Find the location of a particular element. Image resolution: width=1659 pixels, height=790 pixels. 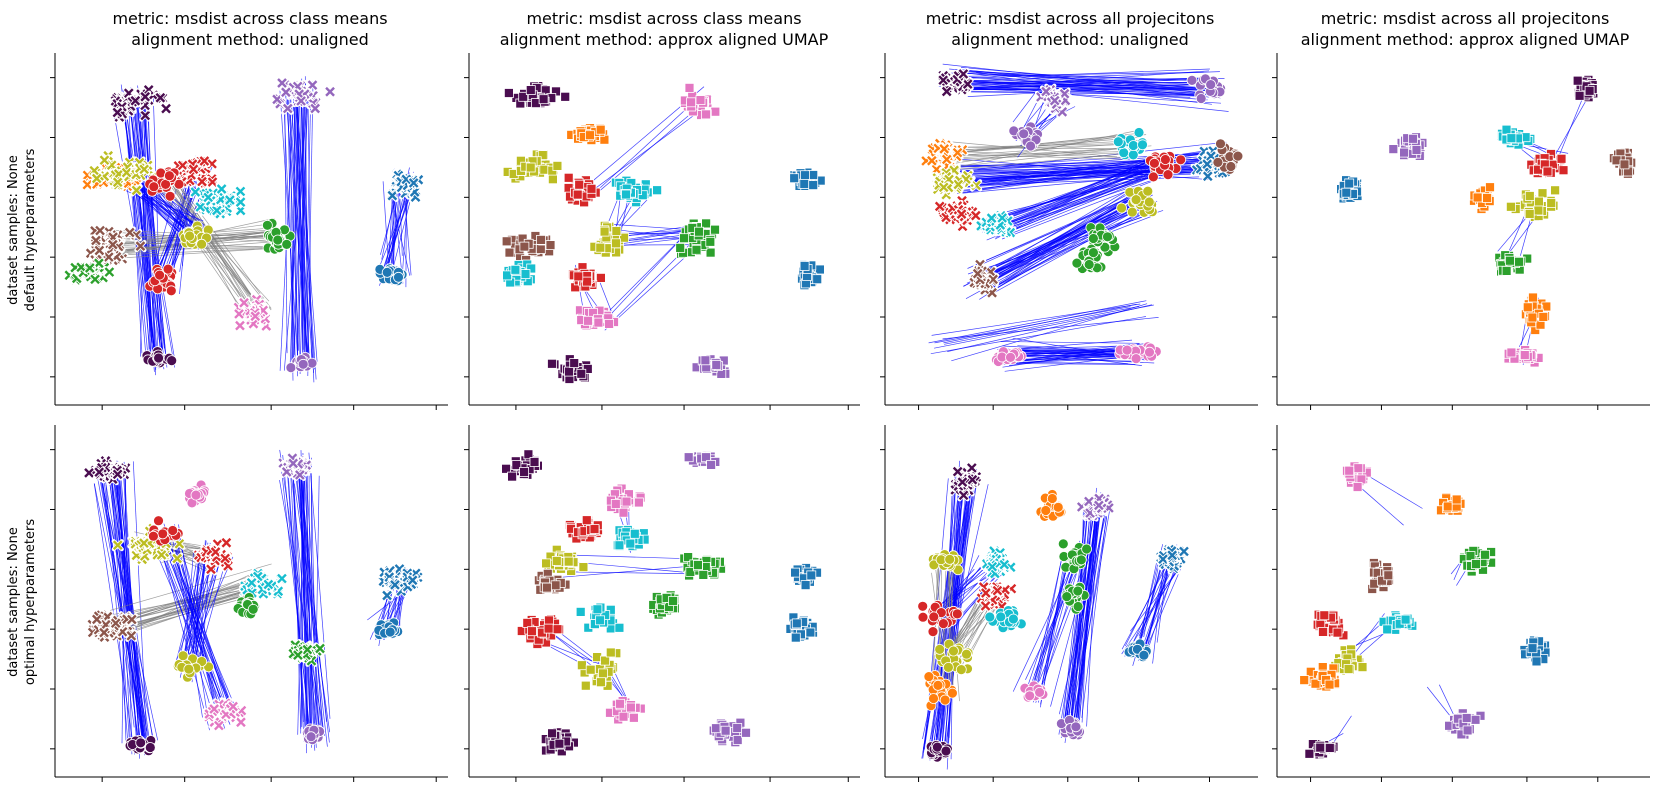

column-title-2-line-1: metric: msdist across class means is located at coordinates (663, 18).